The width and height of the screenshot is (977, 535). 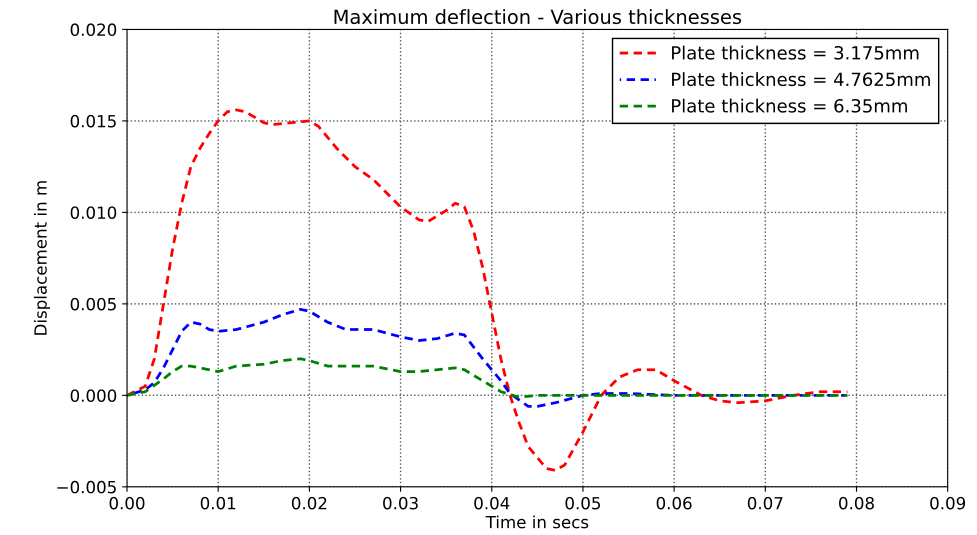 What do you see at coordinates (948, 503) in the screenshot?
I see `x-tick-label: 0.09` at bounding box center [948, 503].